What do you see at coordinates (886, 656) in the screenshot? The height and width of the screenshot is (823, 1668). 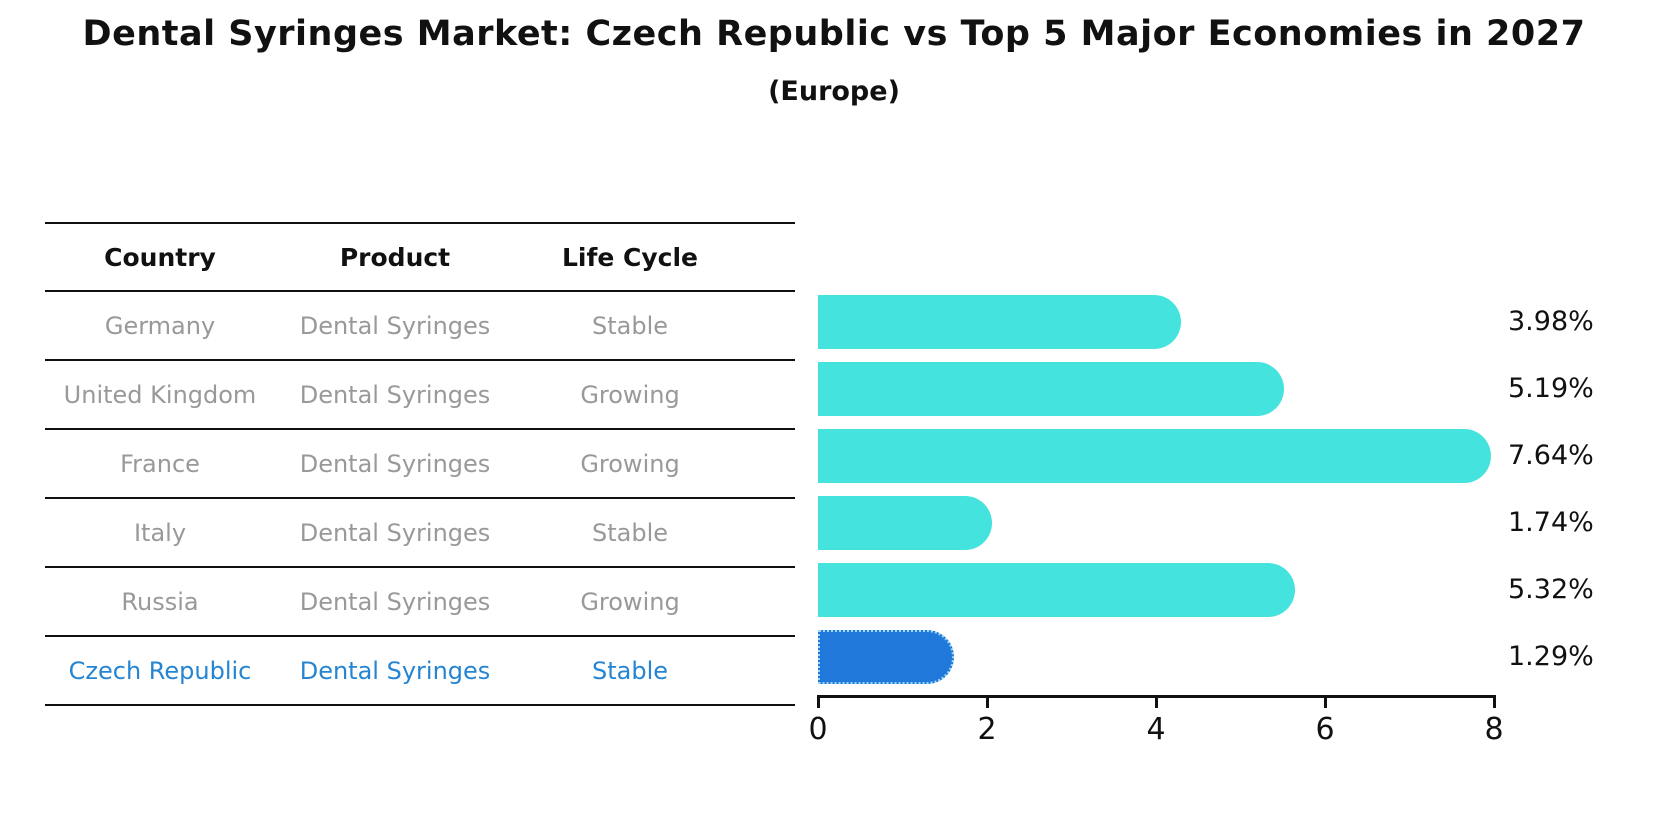 I see `bar-highlight` at bounding box center [886, 656].